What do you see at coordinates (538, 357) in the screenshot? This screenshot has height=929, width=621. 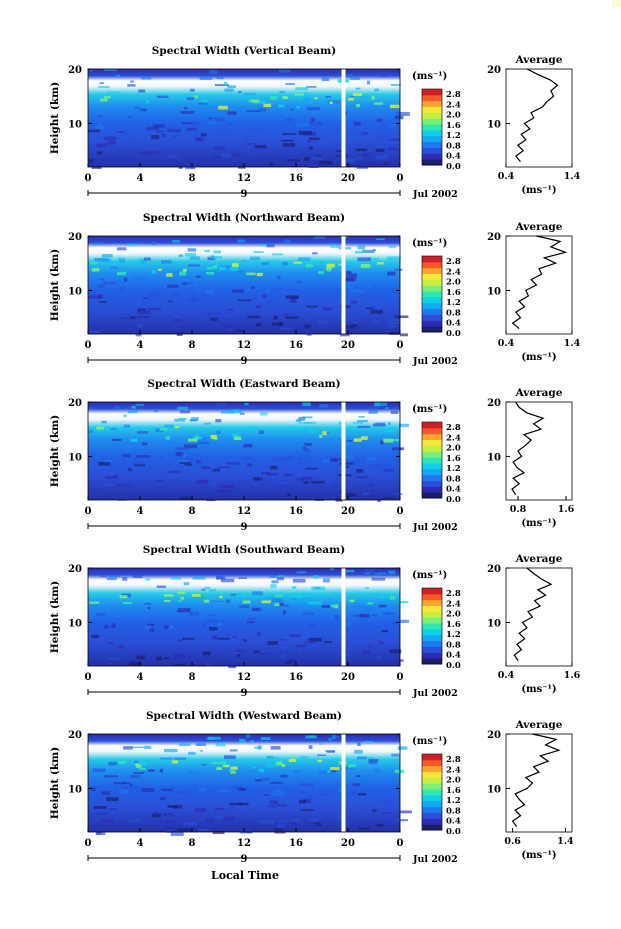 I see `avg-unit-label: (ms⁻¹)` at bounding box center [538, 357].